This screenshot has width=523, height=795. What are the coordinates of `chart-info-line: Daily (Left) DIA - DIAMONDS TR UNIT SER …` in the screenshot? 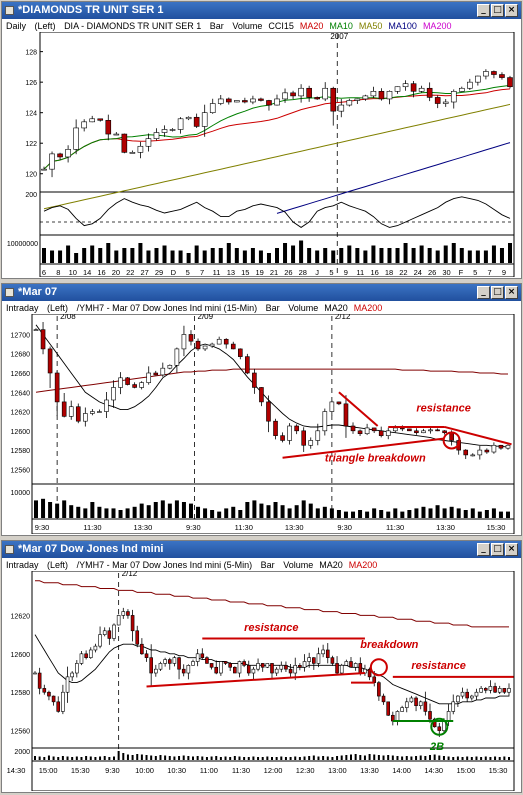 It's located at (261, 27).